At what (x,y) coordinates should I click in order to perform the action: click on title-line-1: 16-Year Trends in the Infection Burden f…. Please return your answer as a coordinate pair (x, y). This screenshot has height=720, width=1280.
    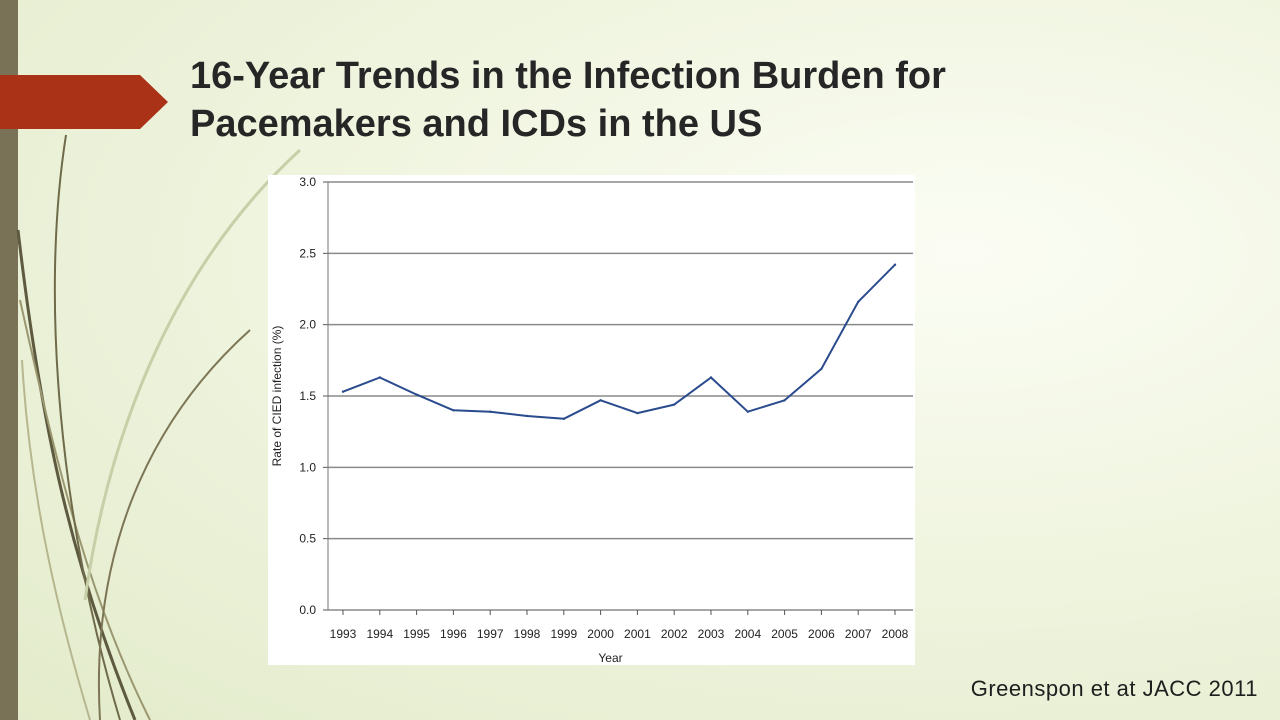
    Looking at the image, I should click on (568, 76).